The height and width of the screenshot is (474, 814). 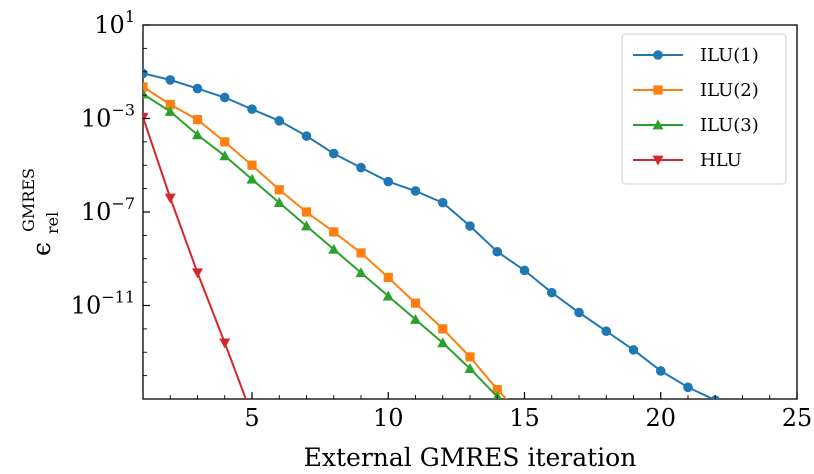 I want to click on x-tick-label: 10, so click(x=388, y=418).